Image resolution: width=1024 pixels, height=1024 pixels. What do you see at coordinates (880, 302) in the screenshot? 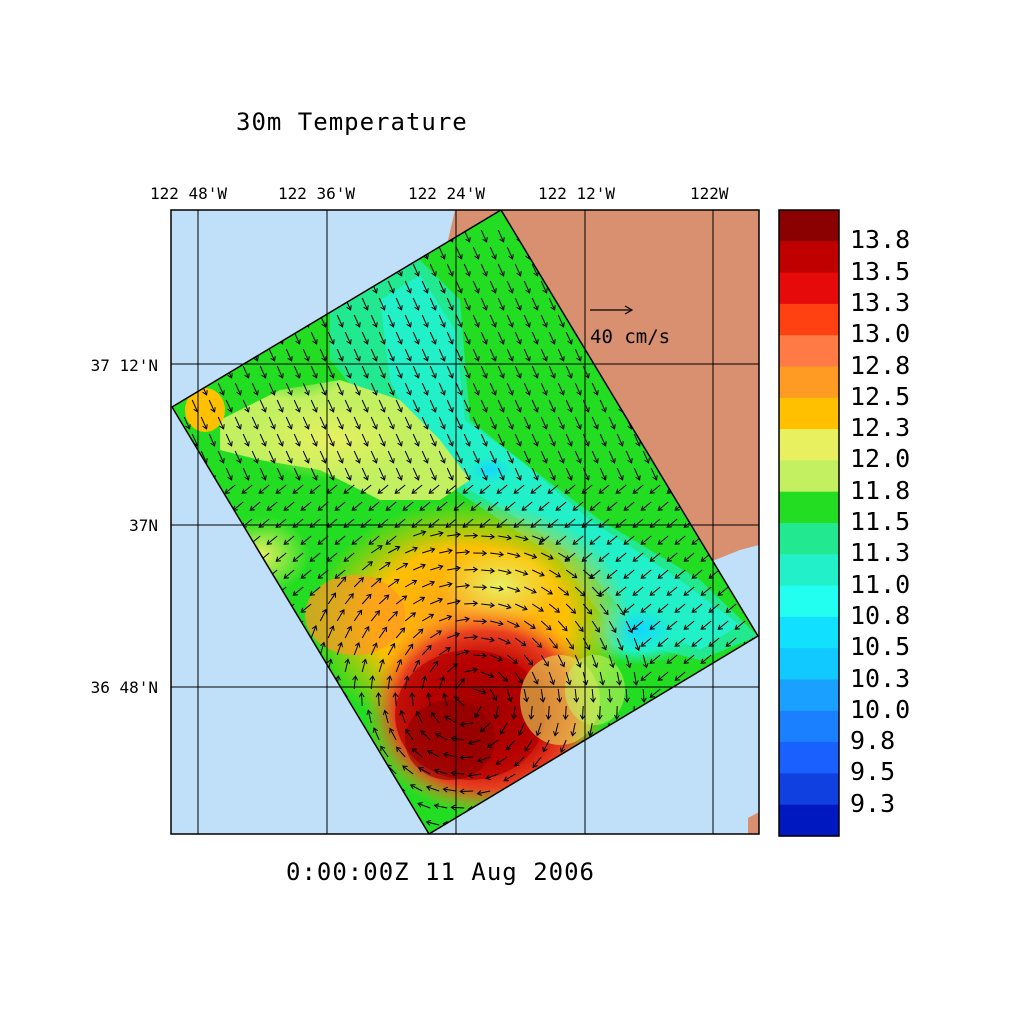
I see `colorbar-label: 13.3` at bounding box center [880, 302].